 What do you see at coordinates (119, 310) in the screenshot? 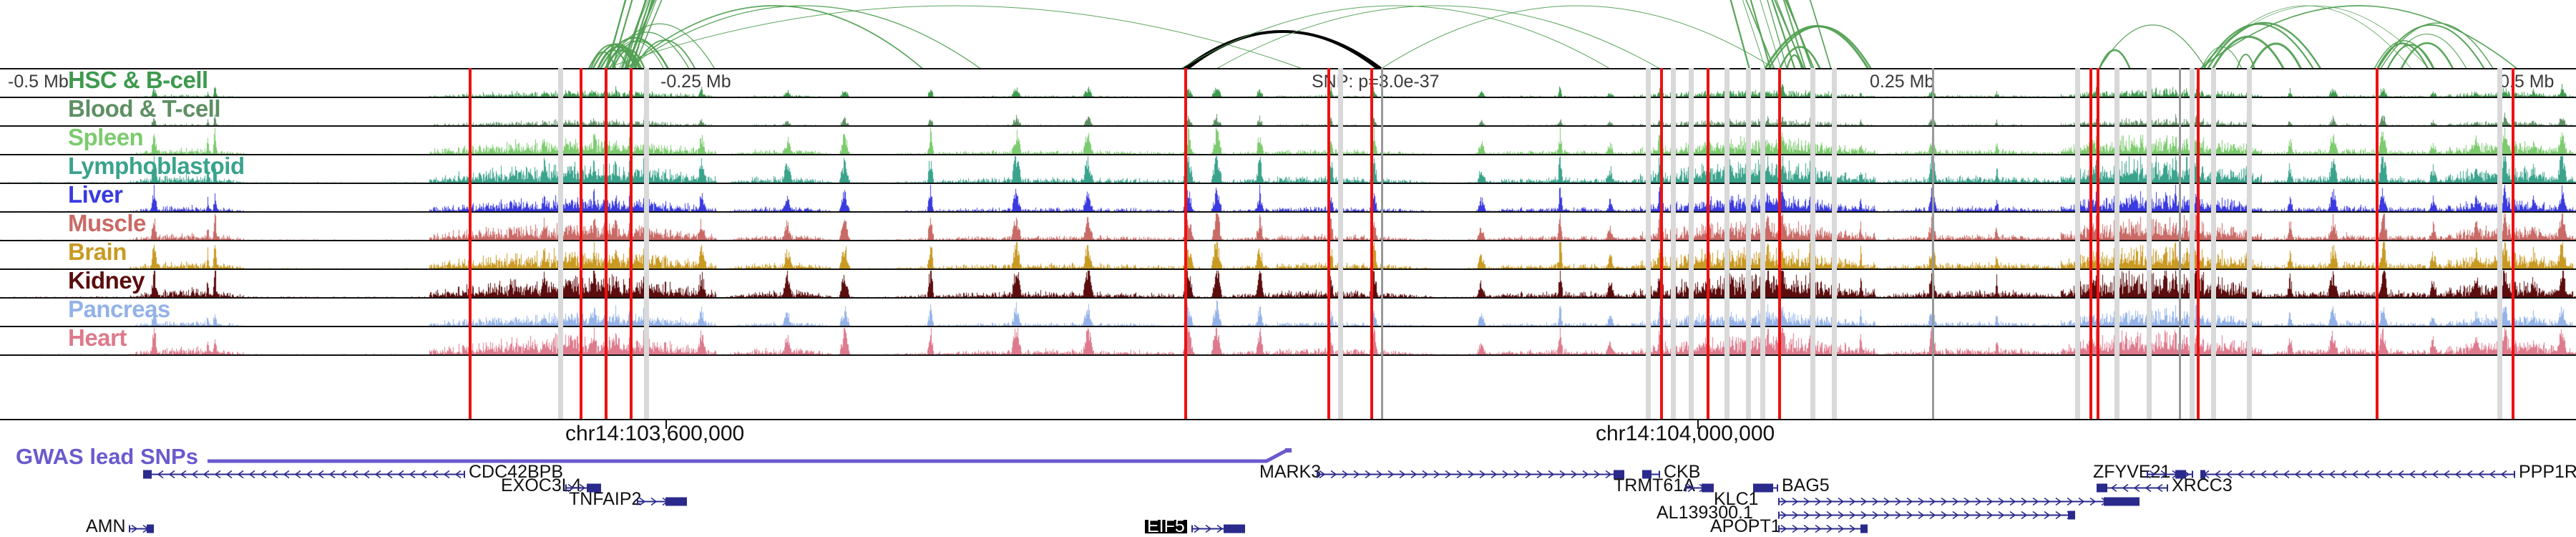
I see `track-label: Pancreas` at bounding box center [119, 310].